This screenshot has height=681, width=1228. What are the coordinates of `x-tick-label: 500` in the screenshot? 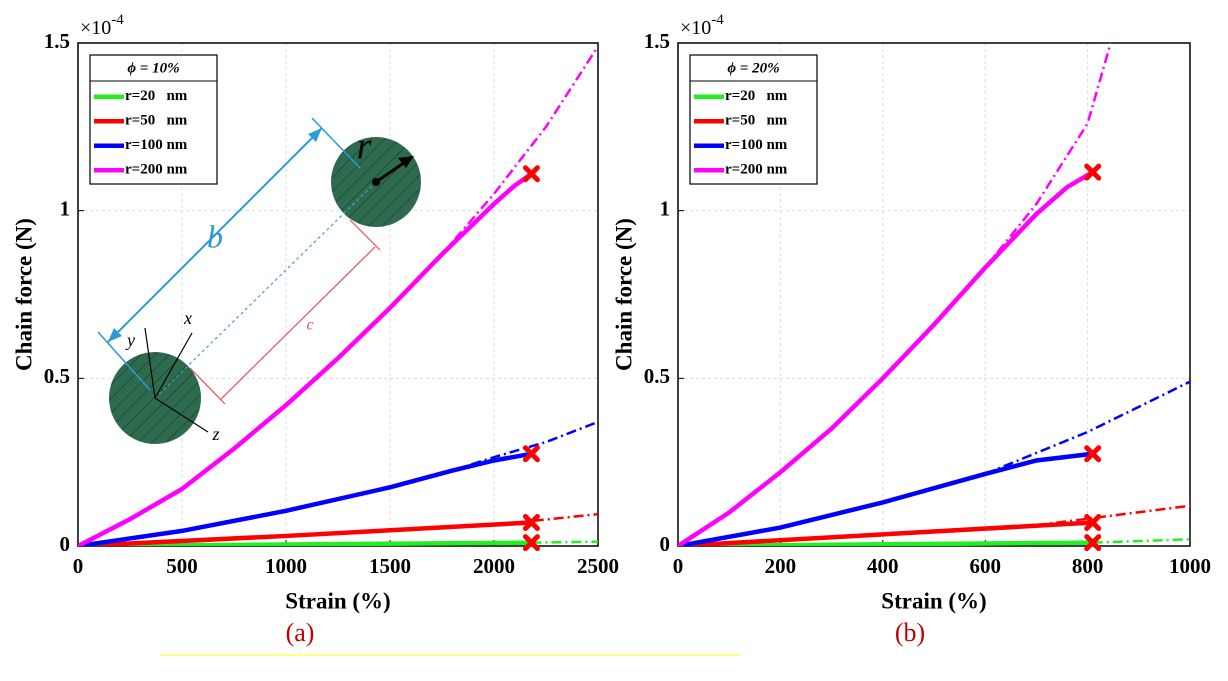 It's located at (182, 566).